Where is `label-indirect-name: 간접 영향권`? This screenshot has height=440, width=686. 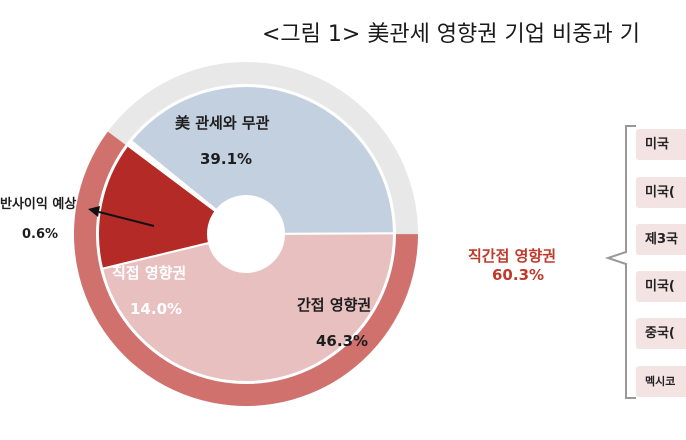
label-indirect-name: 간접 영향권 is located at coordinates (334, 305).